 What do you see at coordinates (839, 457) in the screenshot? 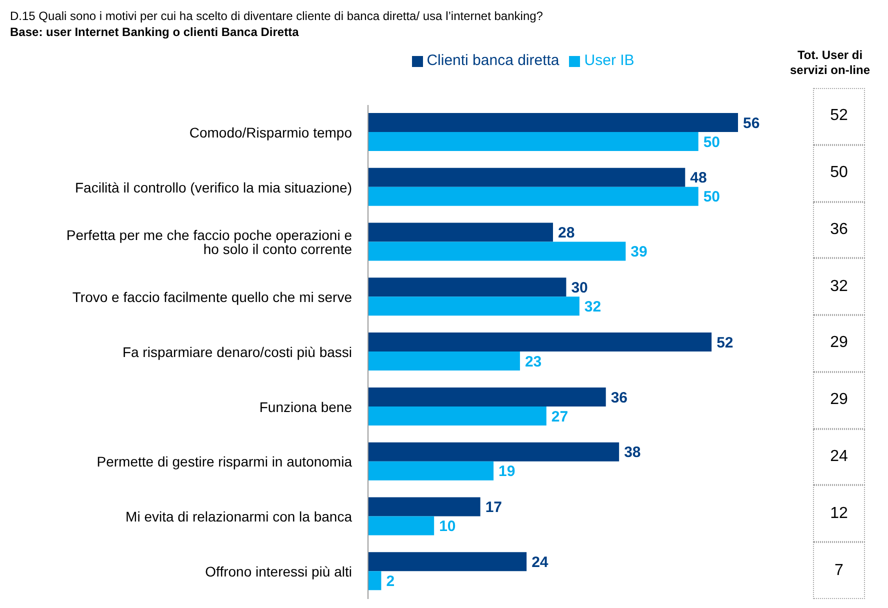
I see `text: 24` at bounding box center [839, 457].